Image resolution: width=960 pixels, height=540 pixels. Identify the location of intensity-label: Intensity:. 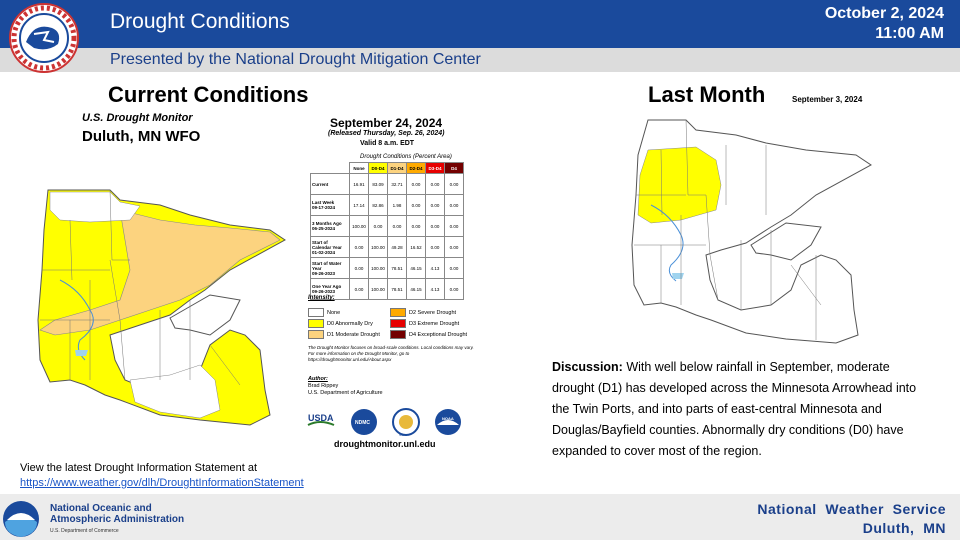
(321, 298).